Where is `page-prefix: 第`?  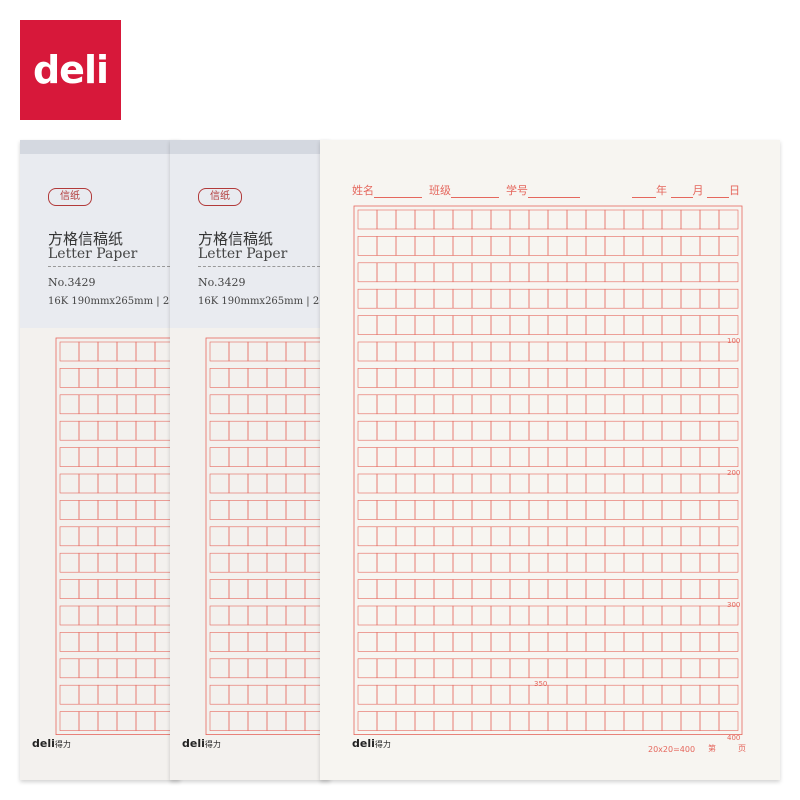
page-prefix: 第 is located at coordinates (712, 748).